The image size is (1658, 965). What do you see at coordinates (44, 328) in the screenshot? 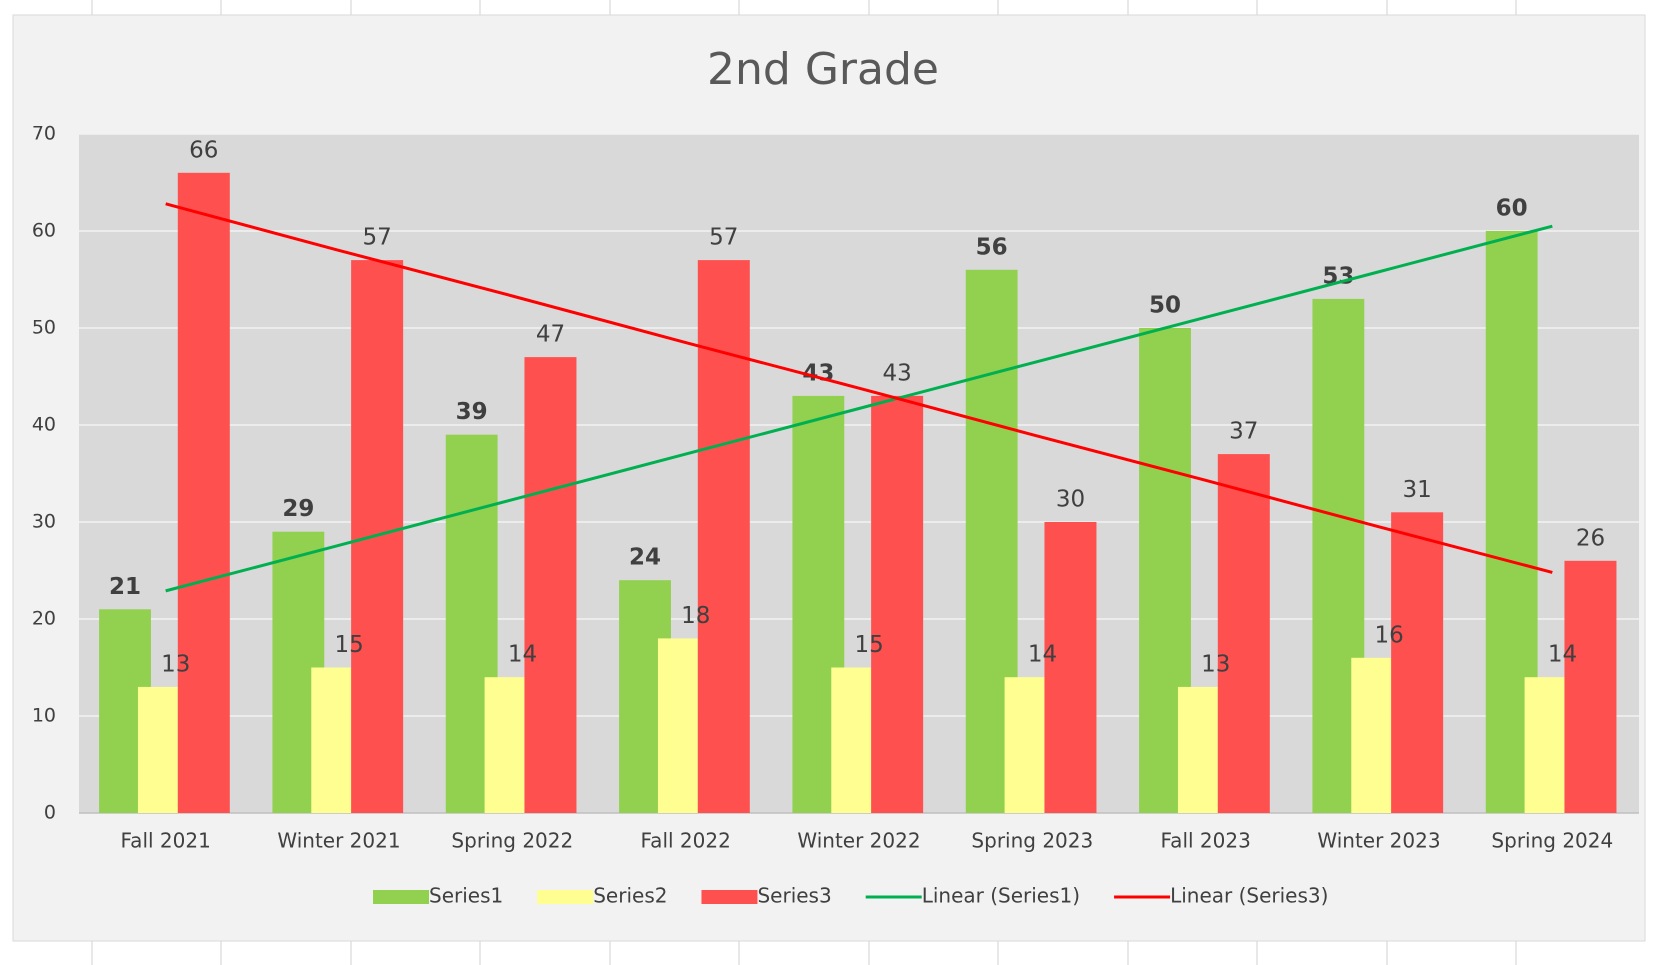
I see `y-tick-label: 50` at bounding box center [44, 328].